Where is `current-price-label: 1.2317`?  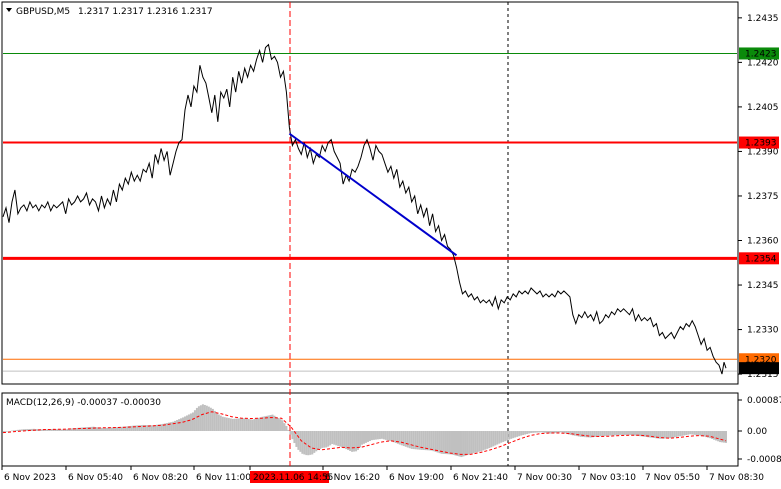 current-price-label: 1.2317 is located at coordinates (761, 369).